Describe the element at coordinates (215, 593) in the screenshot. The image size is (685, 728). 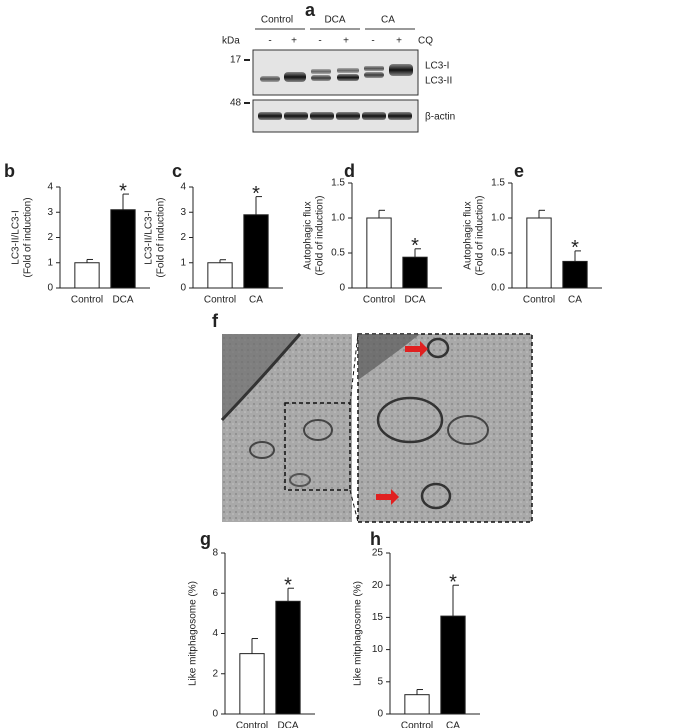
I see `y-tick-label: 6` at that location.